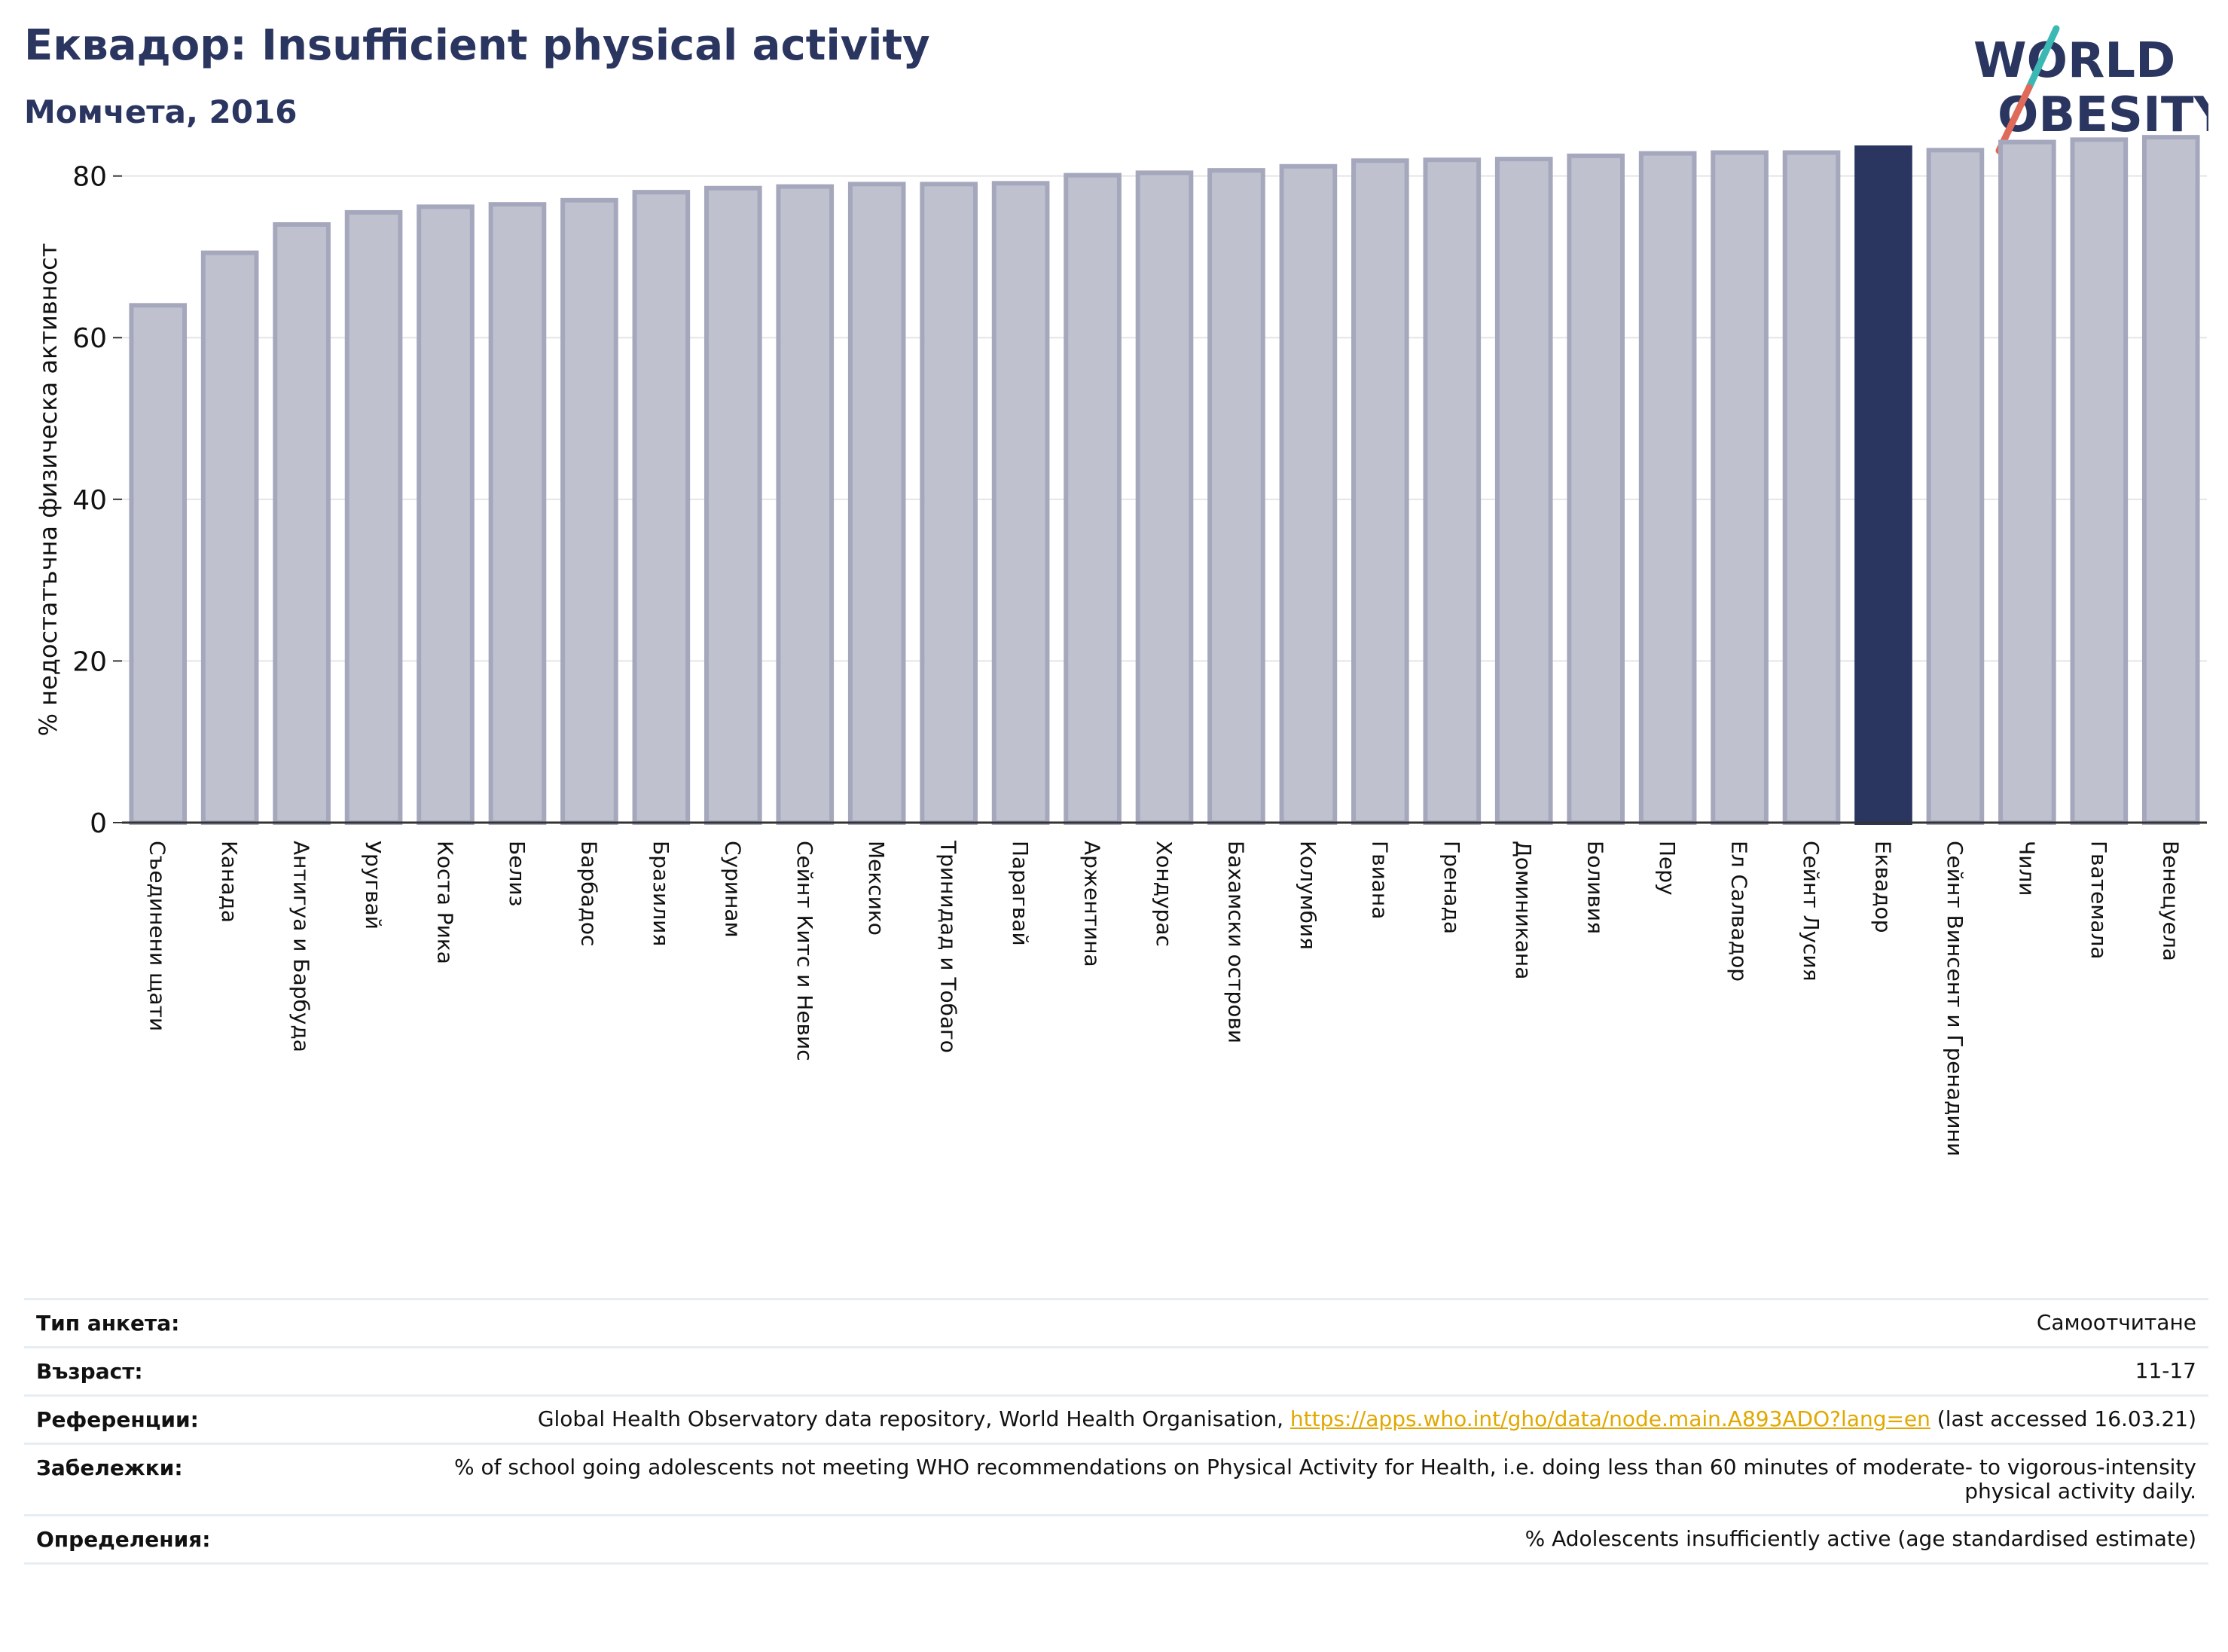 The width and height of the screenshot is (2228, 1652). Describe the element at coordinates (1379, 880) in the screenshot. I see `x-tick-label: Гвиана` at that location.